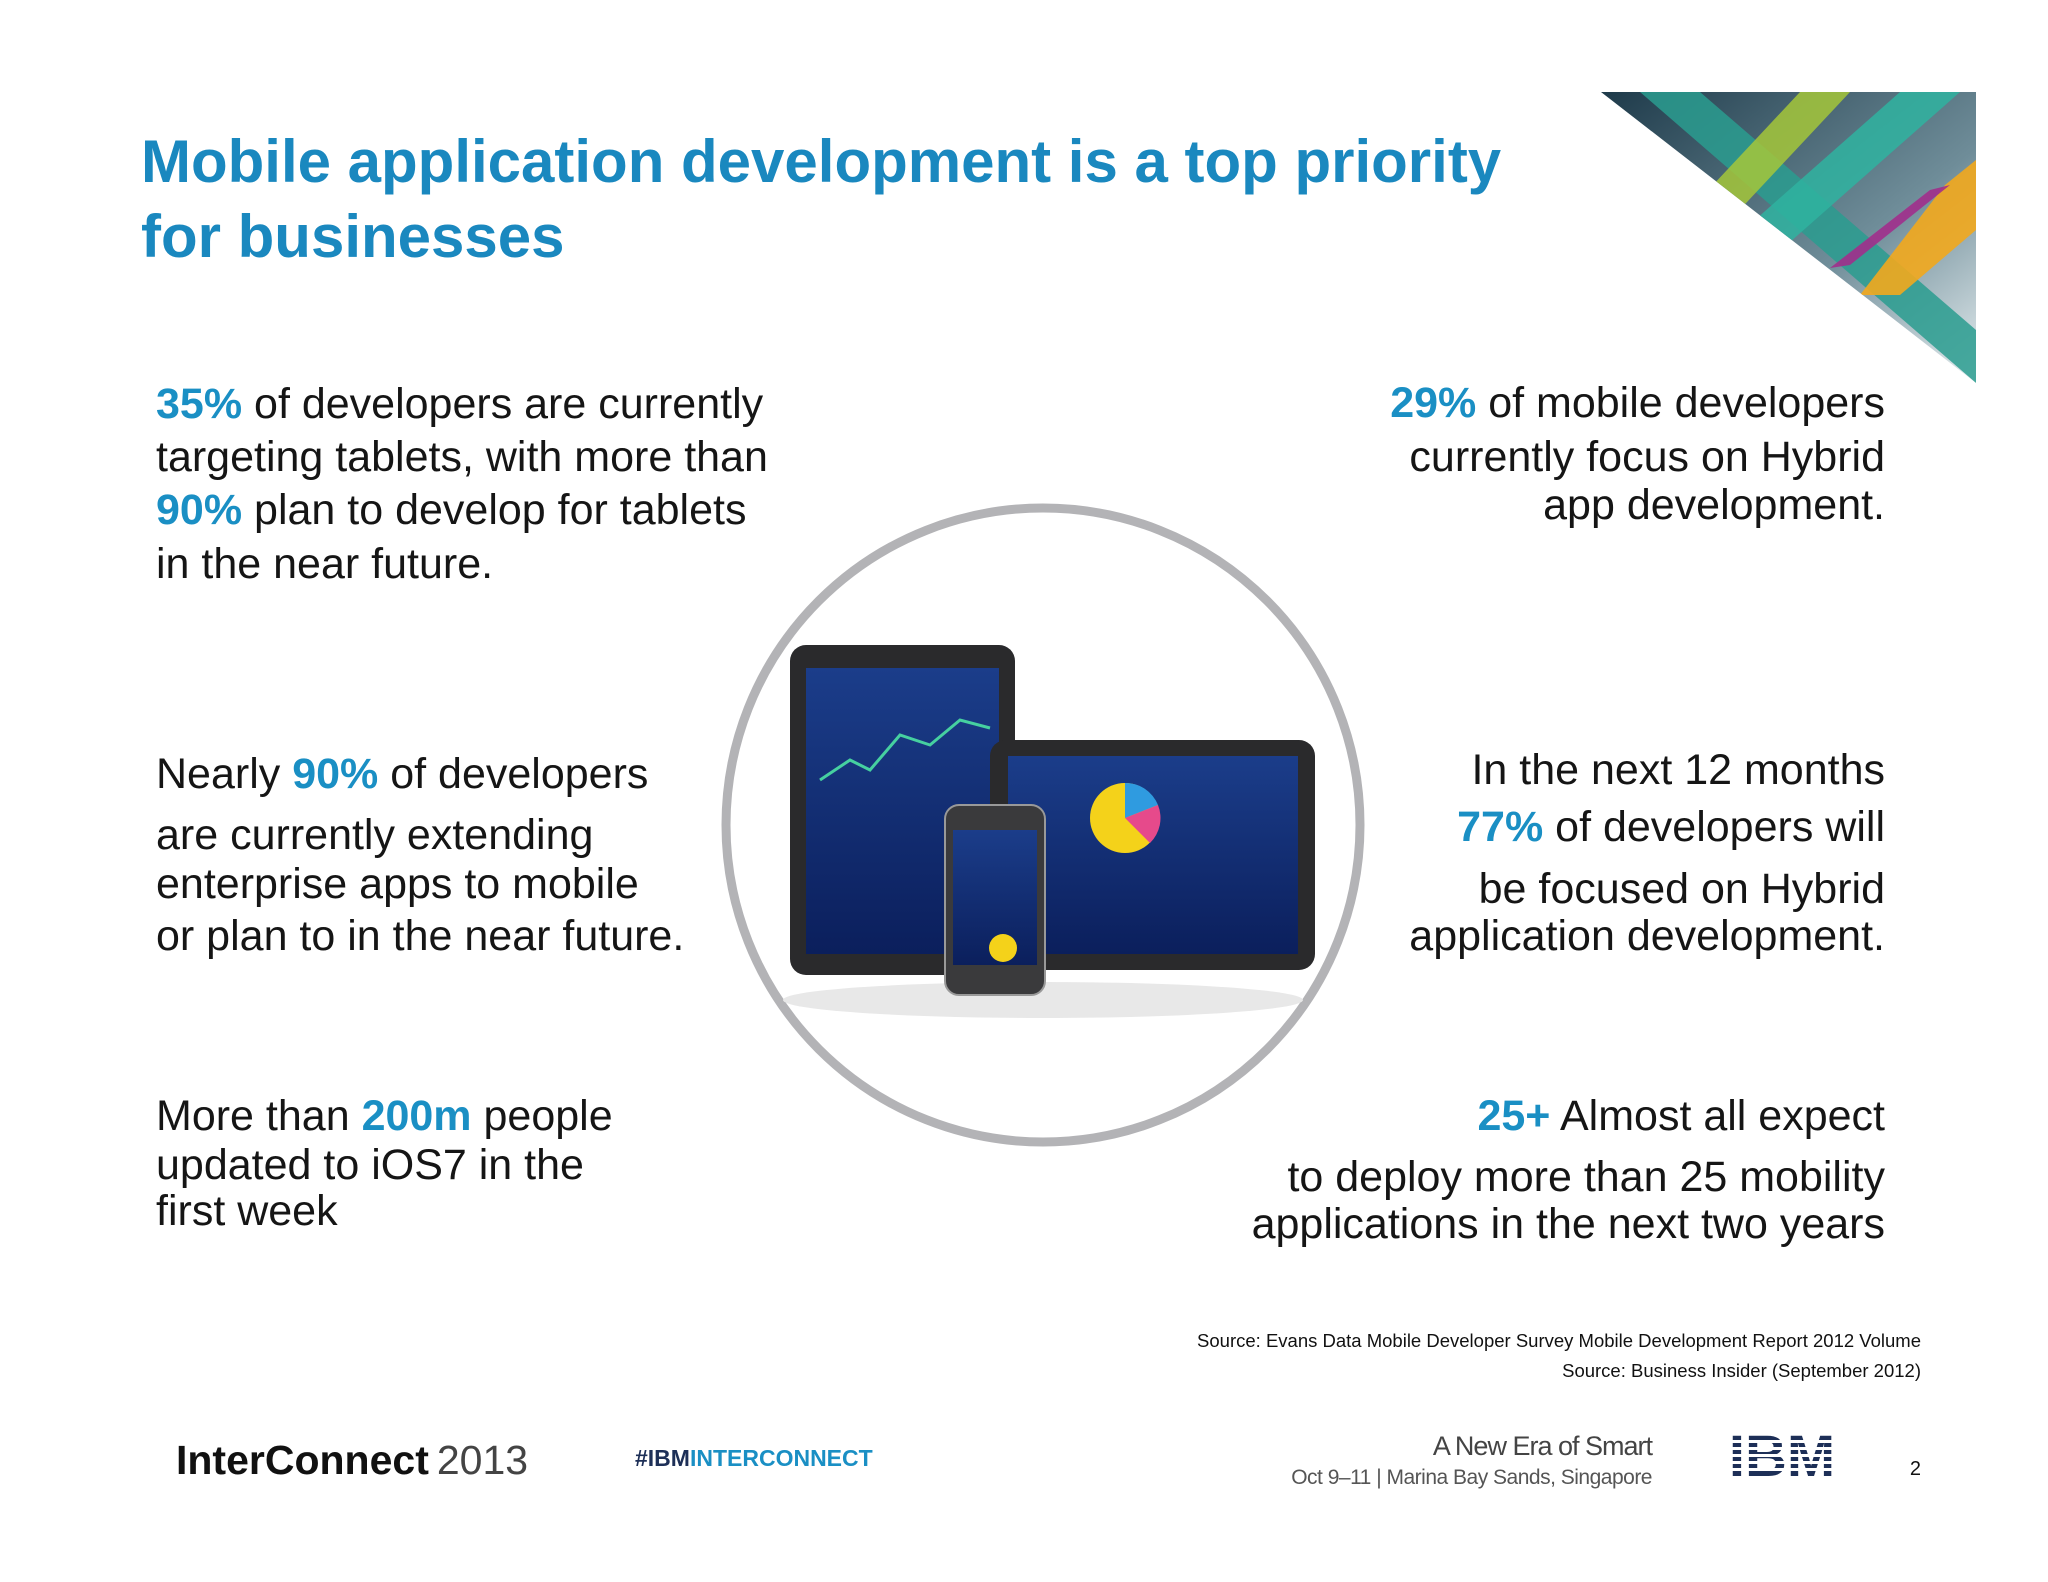  What do you see at coordinates (781, 1458) in the screenshot?
I see `hashtag-rest: INTERCONNECT` at bounding box center [781, 1458].